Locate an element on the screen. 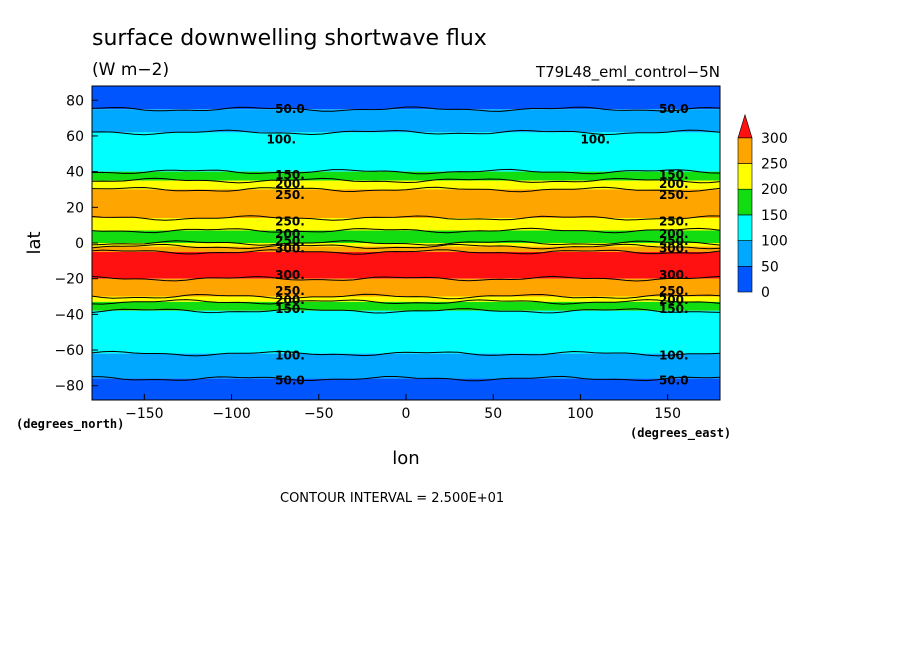  contour-label-16: 300. is located at coordinates (290, 248).